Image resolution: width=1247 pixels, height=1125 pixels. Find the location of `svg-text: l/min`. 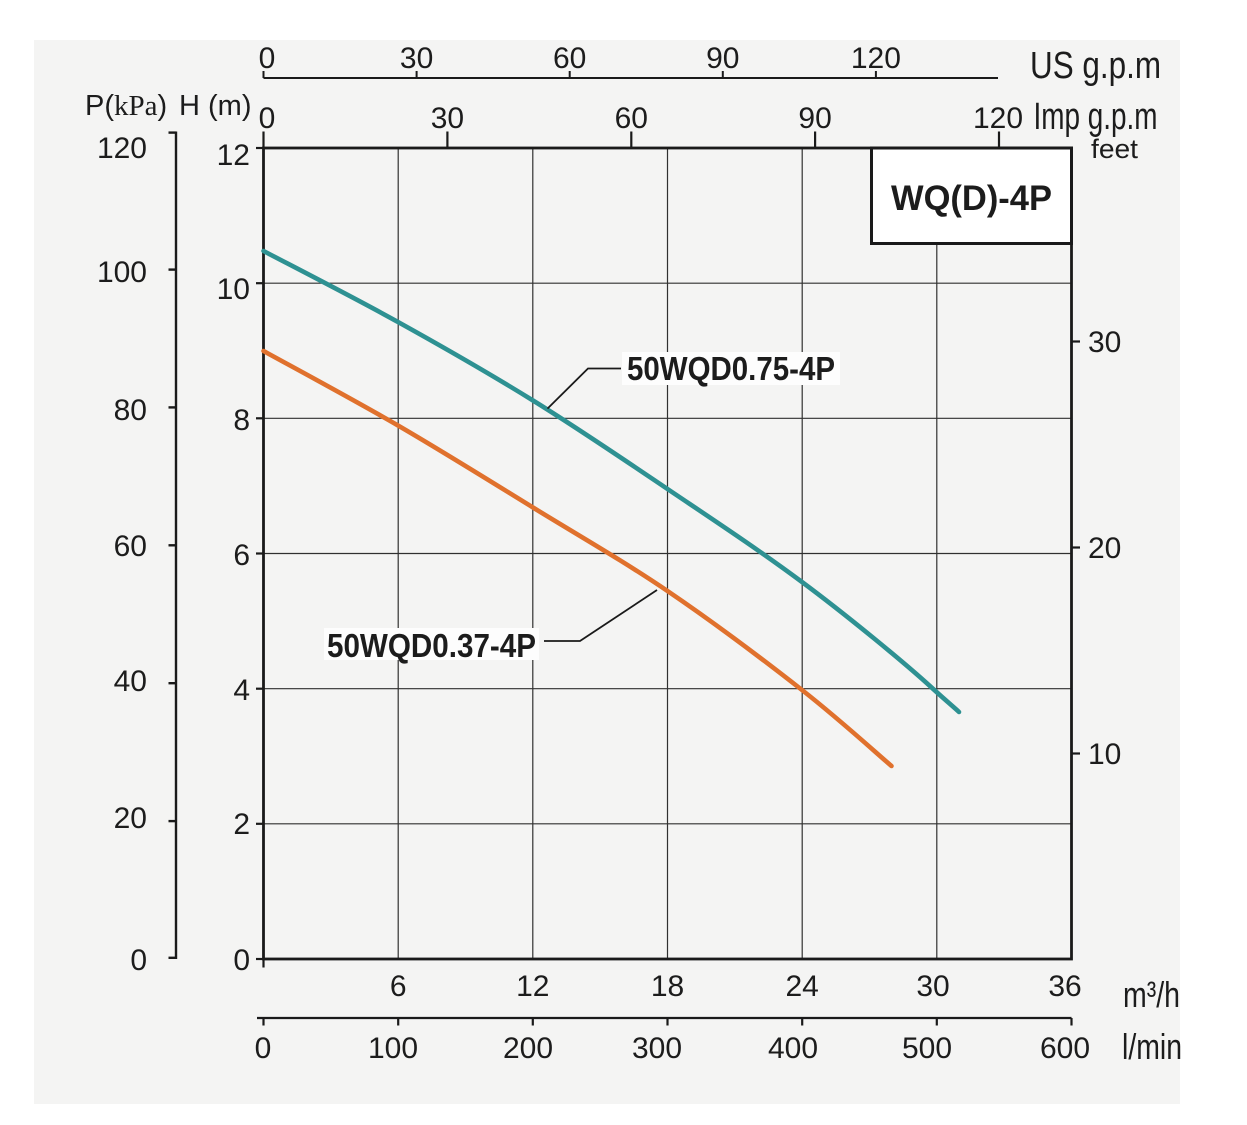

svg-text: l/min is located at coordinates (1152, 1046).